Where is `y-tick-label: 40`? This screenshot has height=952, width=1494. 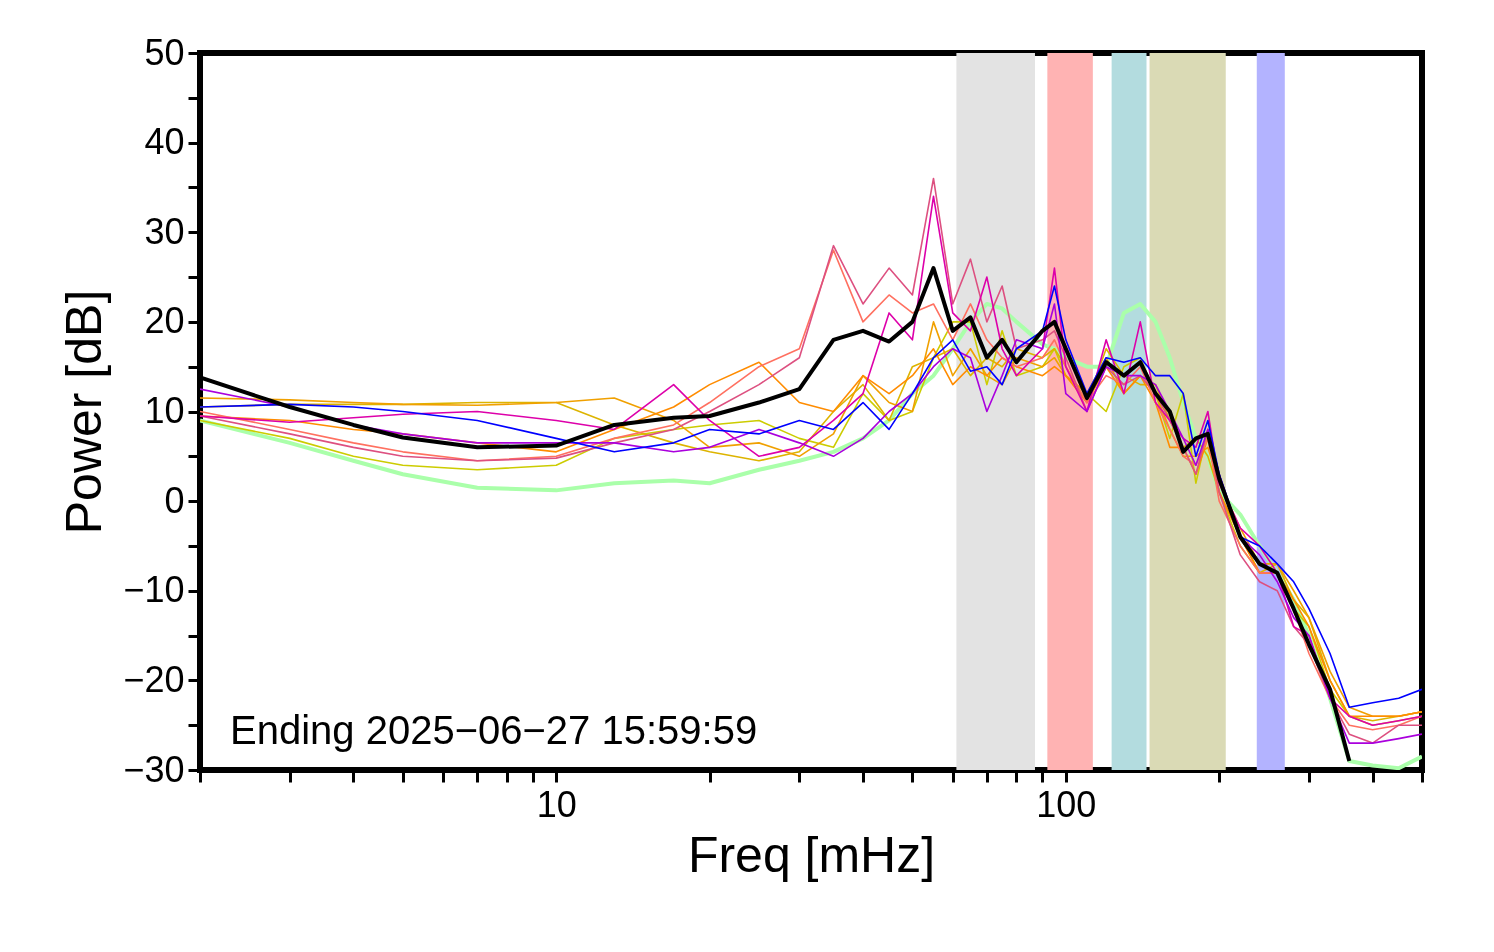 y-tick-label: 40 is located at coordinates (164, 142).